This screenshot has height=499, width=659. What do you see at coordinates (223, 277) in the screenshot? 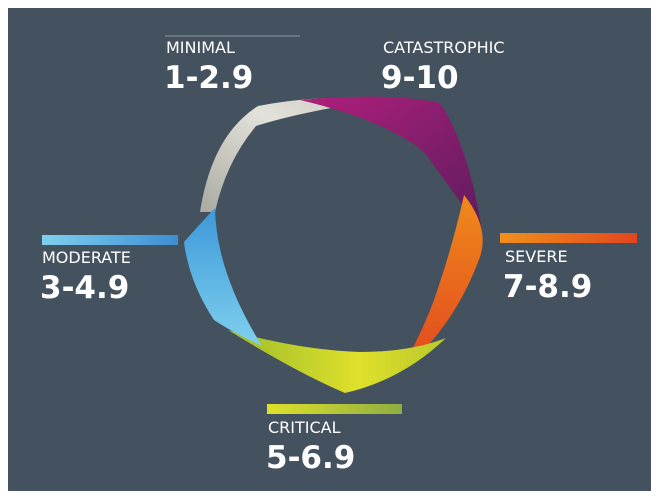
I see `ribbon-moderate` at bounding box center [223, 277].